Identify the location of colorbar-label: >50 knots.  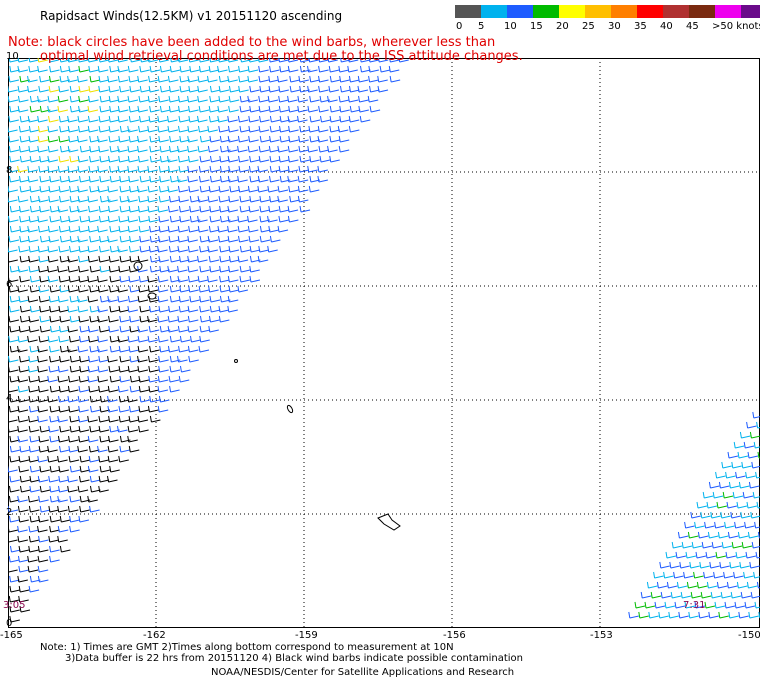
(736, 26).